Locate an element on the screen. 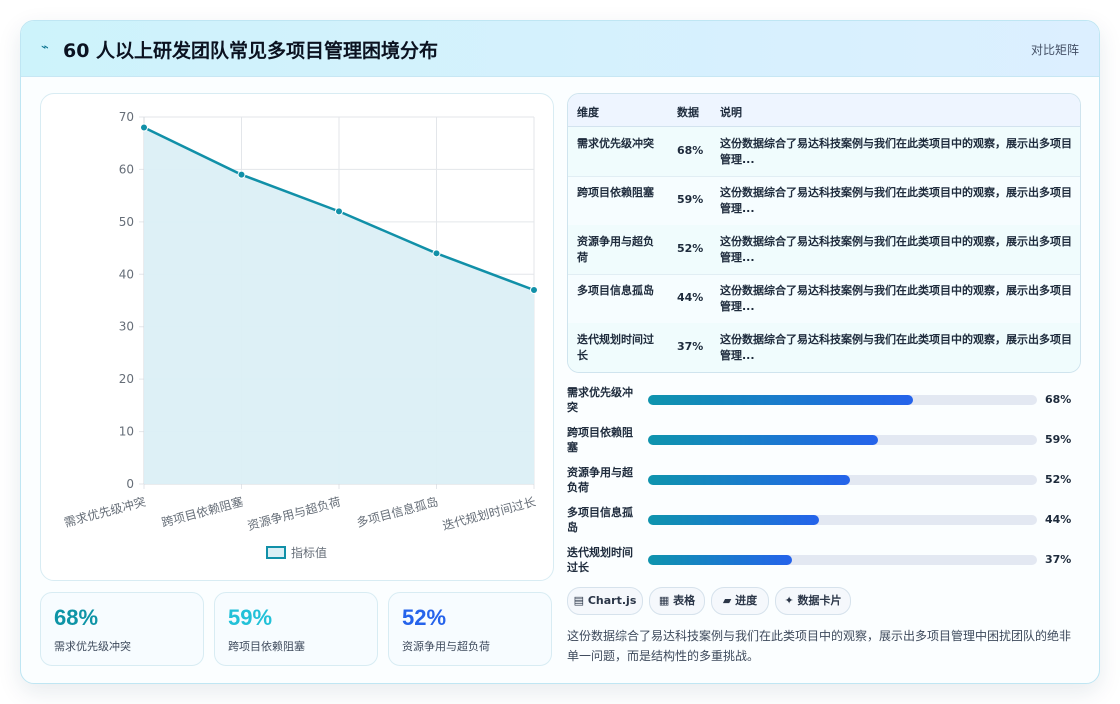  progress-value: 44% is located at coordinates (1058, 519).